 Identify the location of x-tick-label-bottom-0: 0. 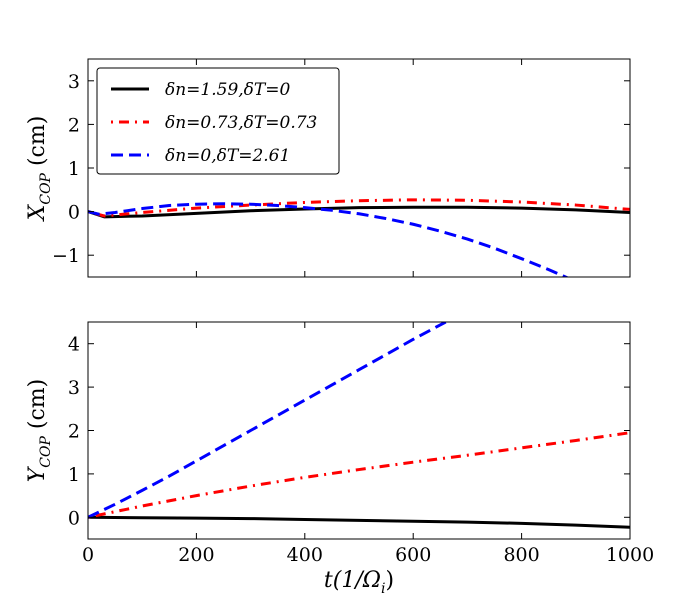
(88, 555).